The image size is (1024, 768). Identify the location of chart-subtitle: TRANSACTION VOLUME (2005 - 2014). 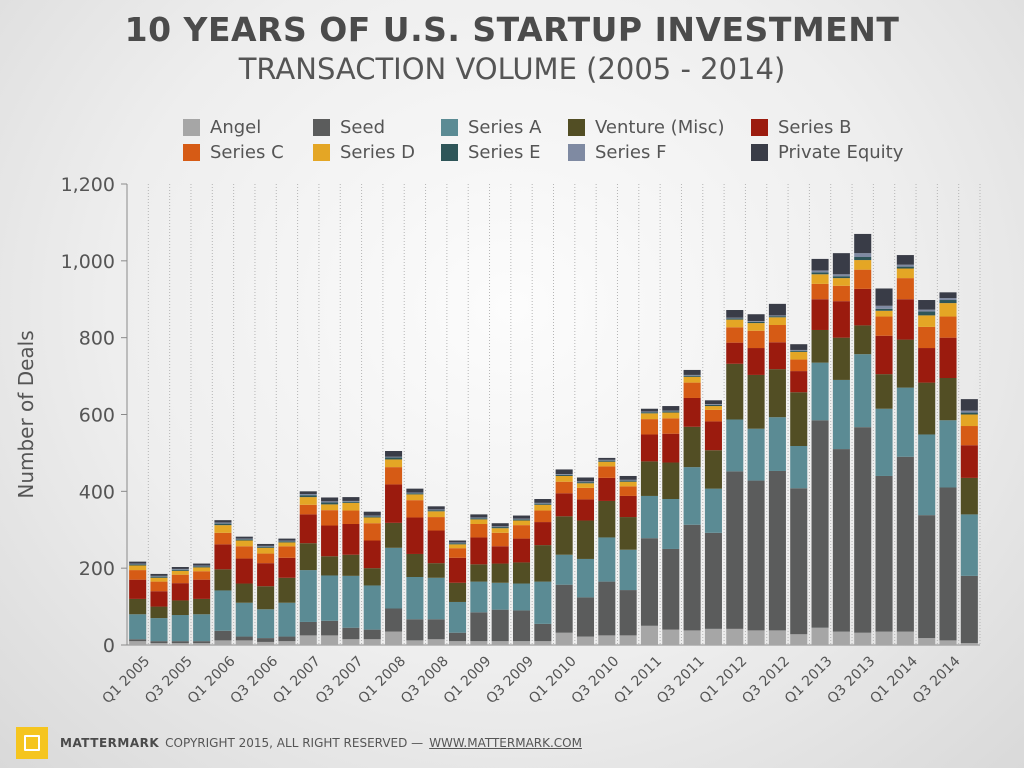
(512, 69).